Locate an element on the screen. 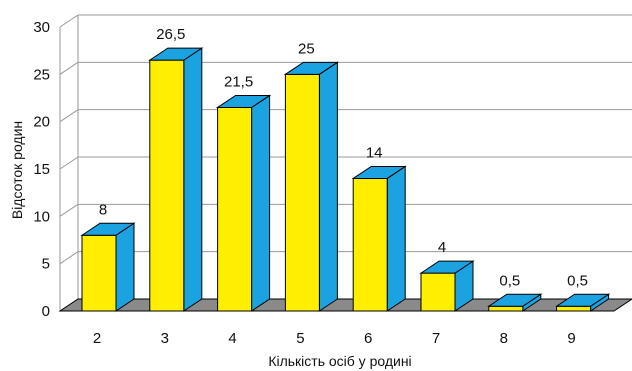 This screenshot has width=632, height=371. floor-plane is located at coordinates (345, 305).